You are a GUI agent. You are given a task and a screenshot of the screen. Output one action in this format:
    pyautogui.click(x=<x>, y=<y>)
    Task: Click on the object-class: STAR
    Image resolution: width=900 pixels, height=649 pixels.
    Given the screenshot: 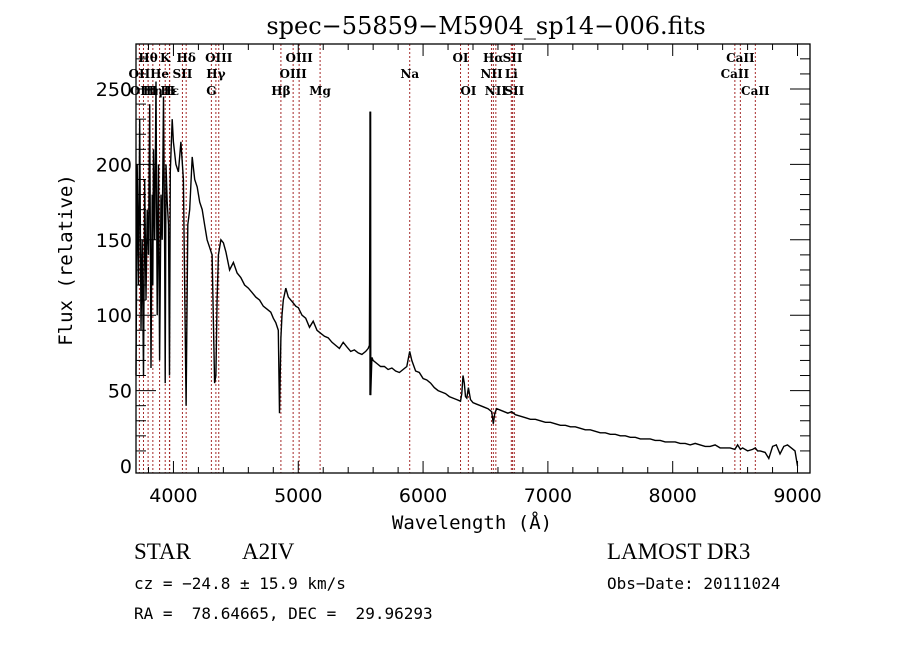 What is the action you would take?
    pyautogui.click(x=162, y=551)
    